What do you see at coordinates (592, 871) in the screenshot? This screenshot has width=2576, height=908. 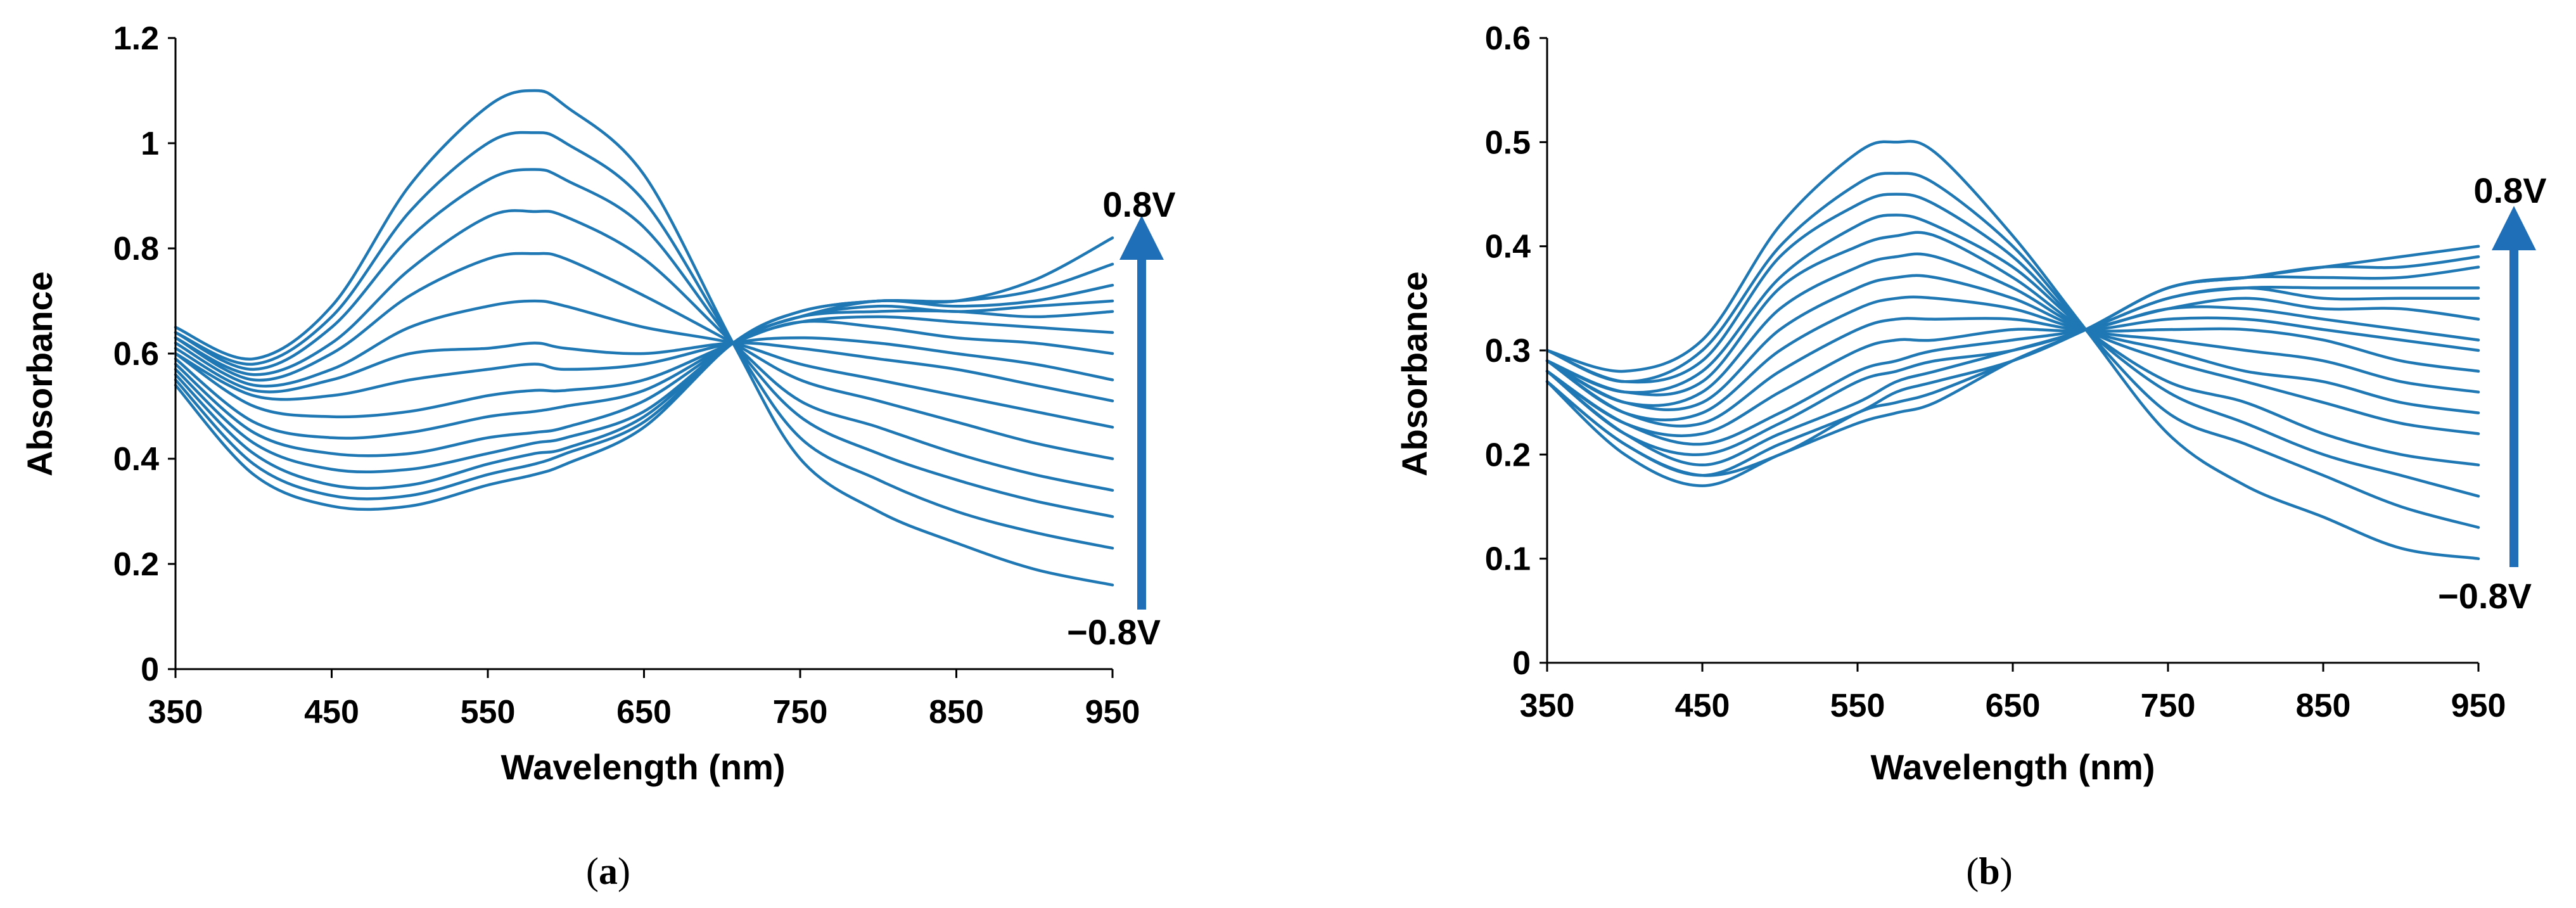 I see `panel-a-caption-open: (` at bounding box center [592, 871].